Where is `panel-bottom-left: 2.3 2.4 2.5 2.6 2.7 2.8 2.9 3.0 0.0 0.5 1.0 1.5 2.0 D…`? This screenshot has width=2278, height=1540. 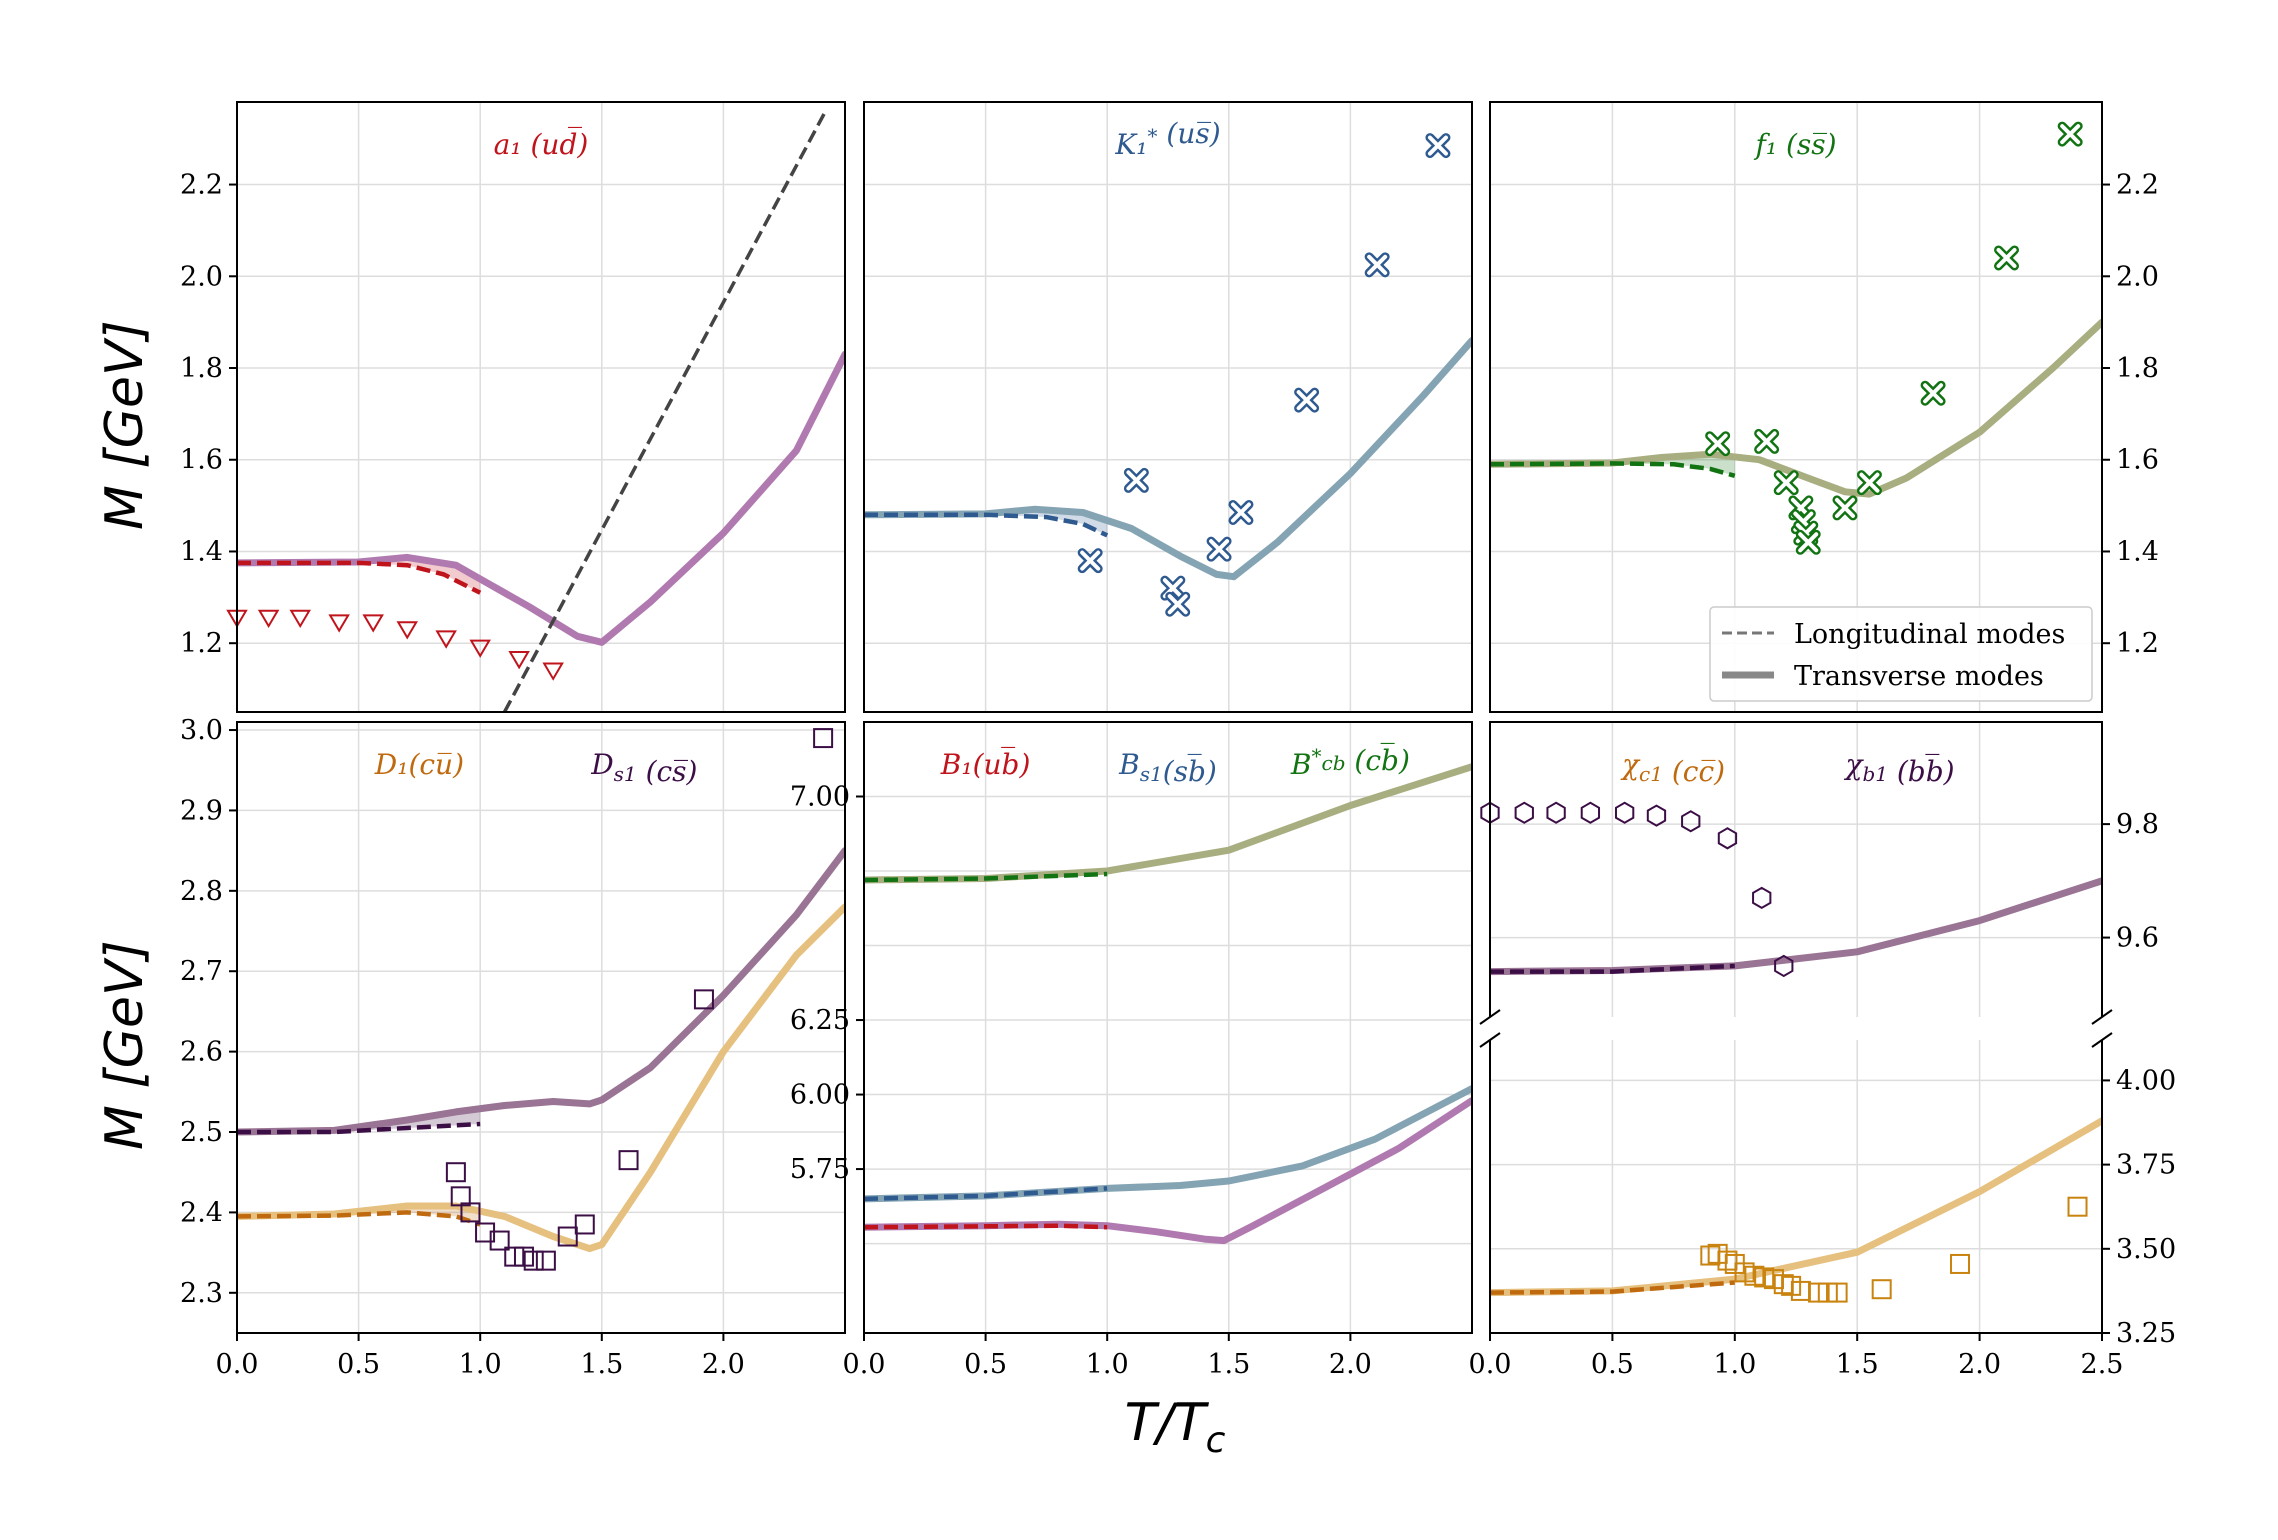 panel-bottom-left: 2.3 2.4 2.5 2.6 2.7 2.8 2.9 3.0 0.0 0.5 1.0 1.5 2.0 D… is located at coordinates (513, 1047).